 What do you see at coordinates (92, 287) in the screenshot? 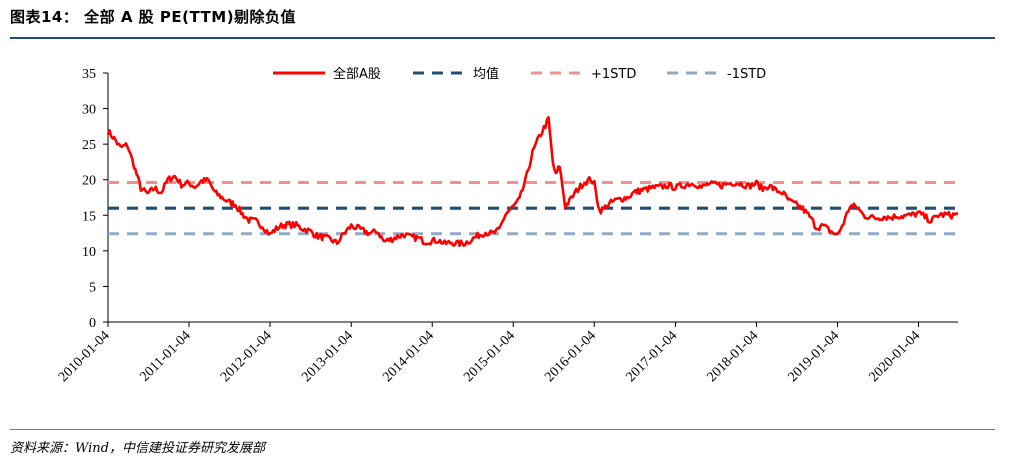
I see `y-tick-label: 5` at bounding box center [92, 287].